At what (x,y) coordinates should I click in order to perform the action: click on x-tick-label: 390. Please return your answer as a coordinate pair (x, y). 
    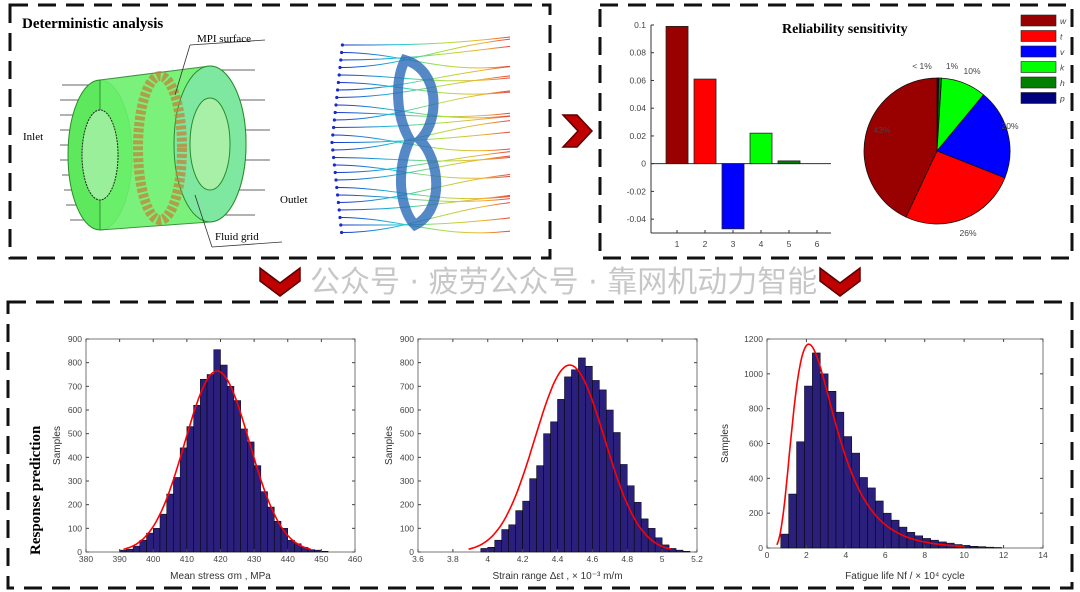
    Looking at the image, I should click on (120, 559).